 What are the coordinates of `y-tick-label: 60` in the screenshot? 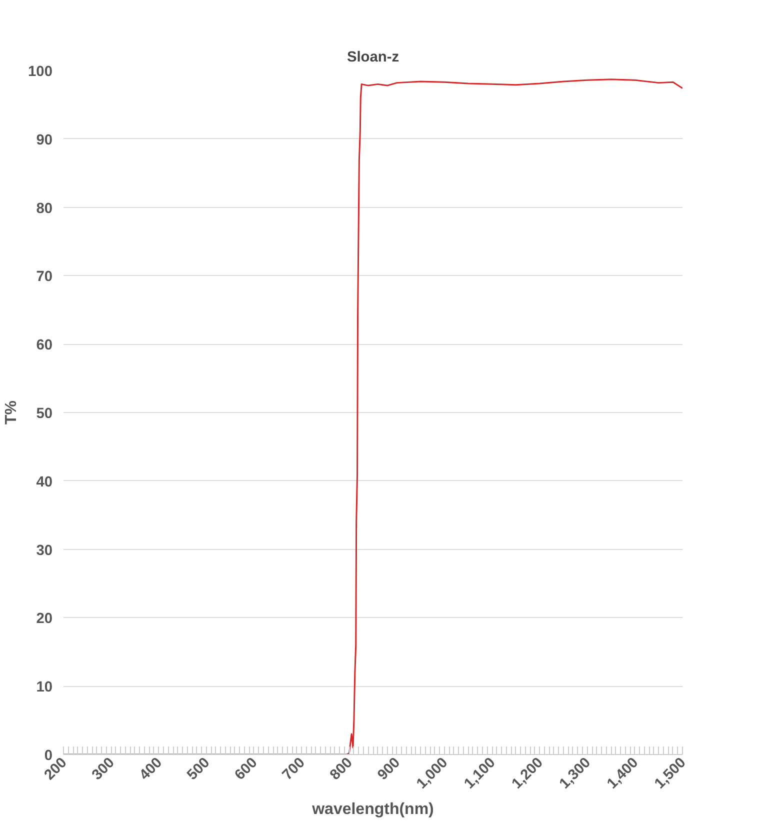 It's located at (44, 346).